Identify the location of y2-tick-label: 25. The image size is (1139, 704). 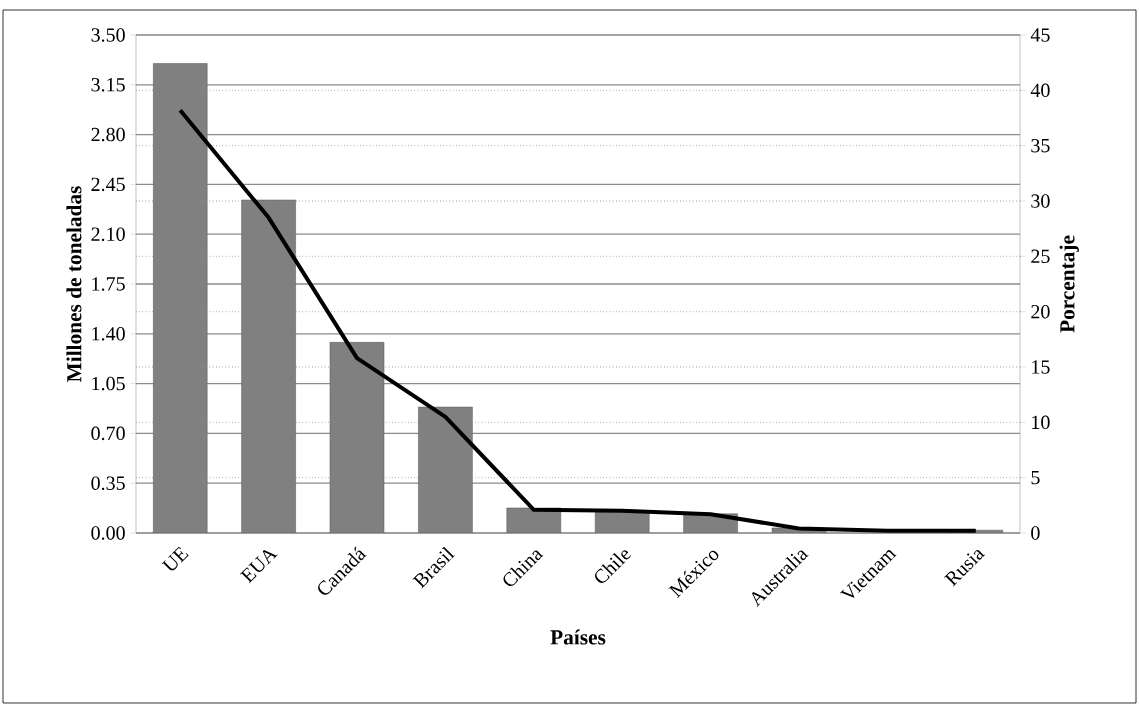
(1040, 256).